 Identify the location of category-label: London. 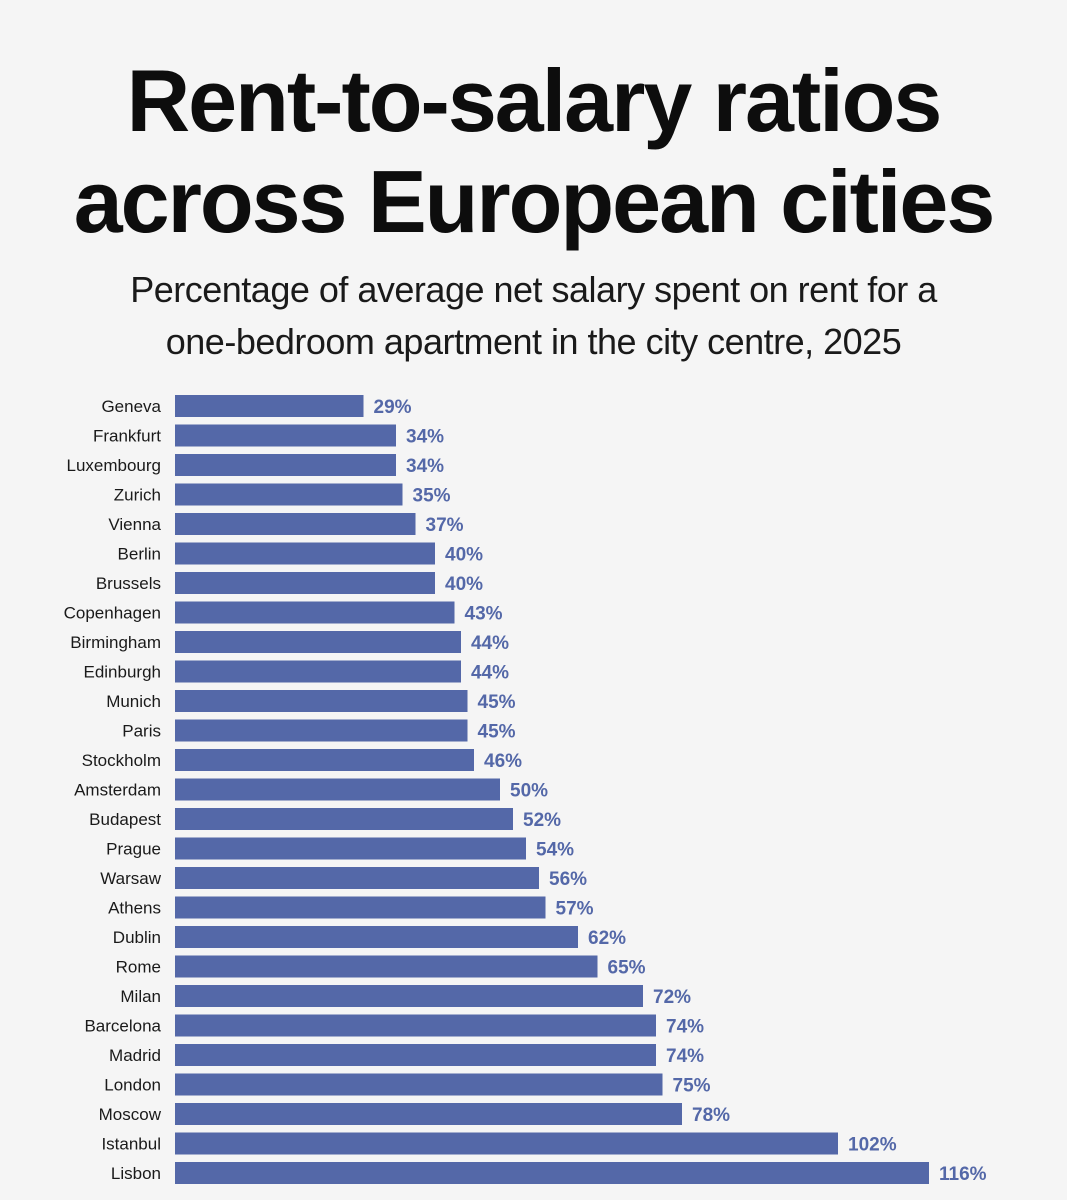
(132, 1085).